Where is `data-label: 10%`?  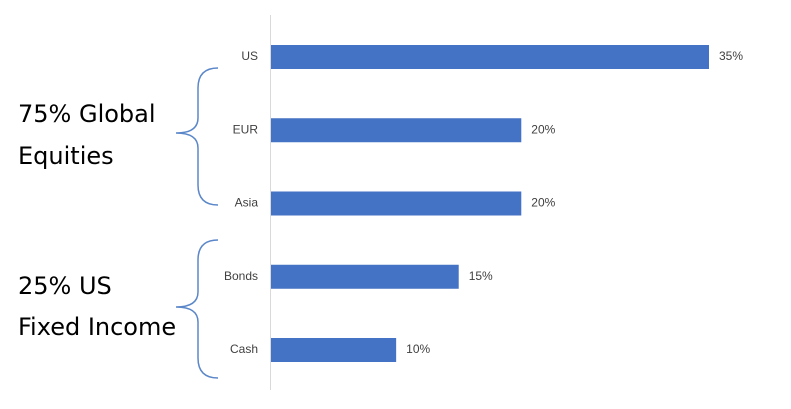
data-label: 10% is located at coordinates (418, 349).